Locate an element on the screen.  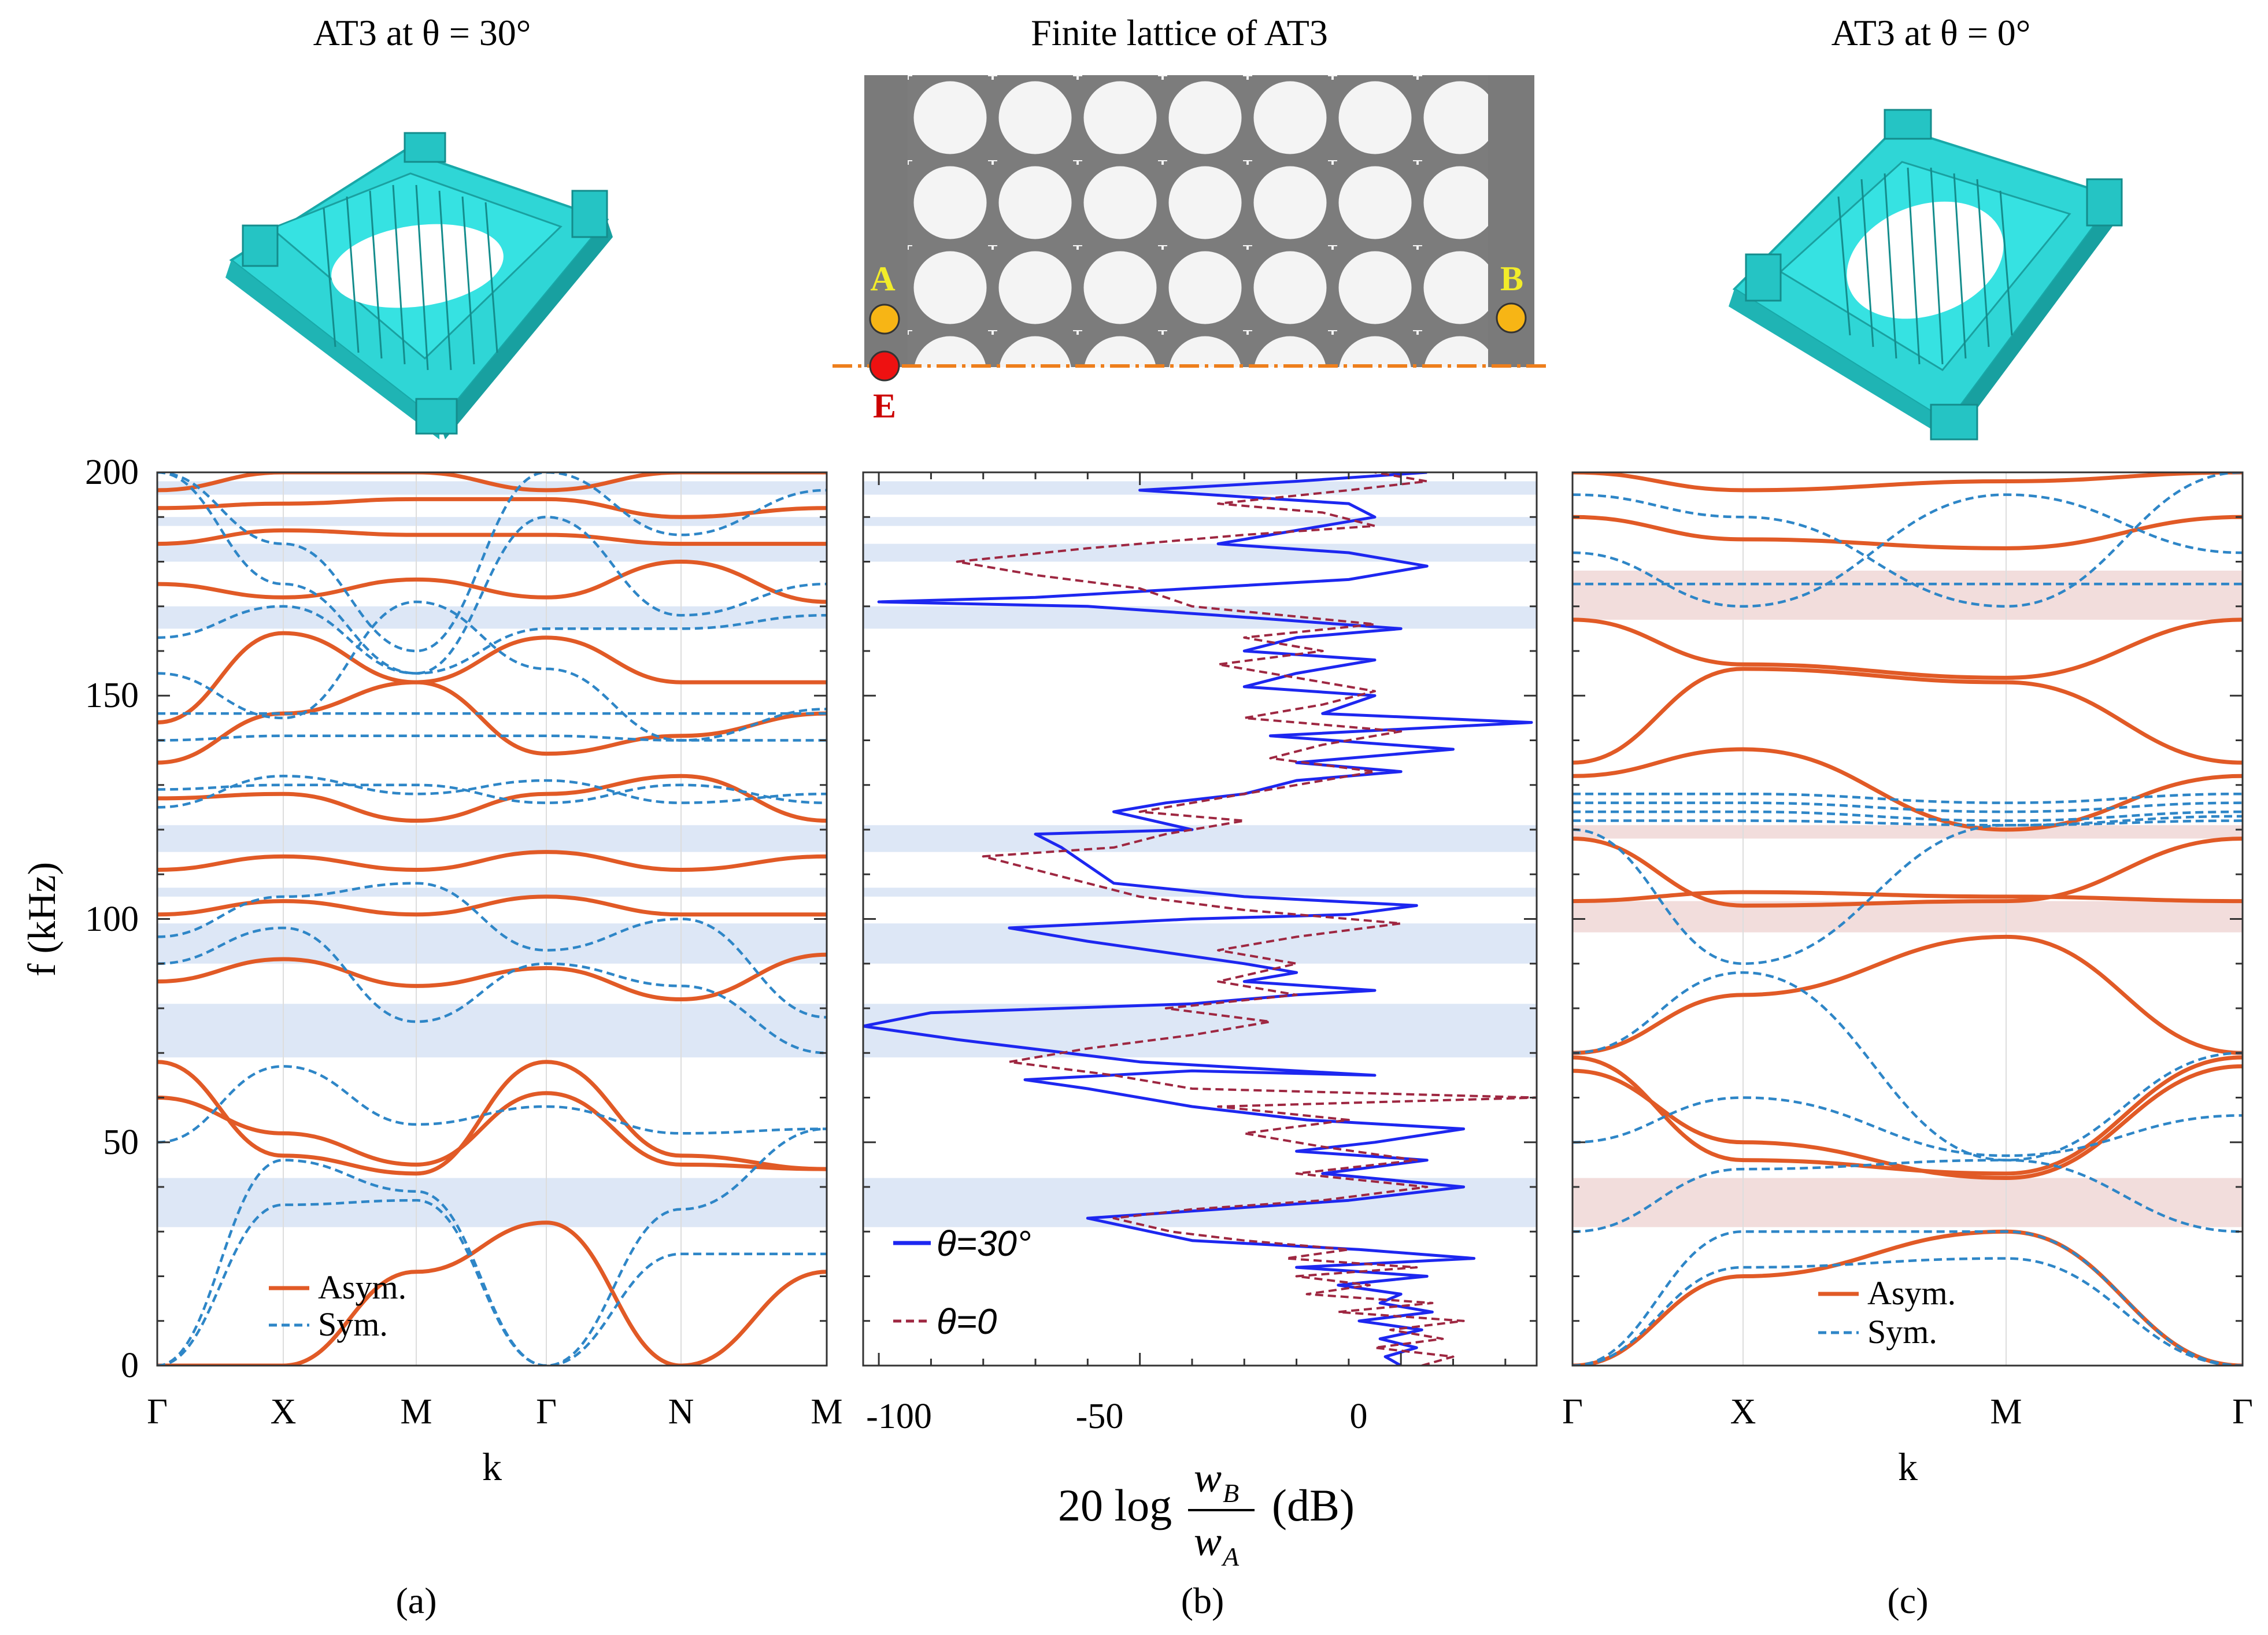
caption-a: (a) is located at coordinates (415, 1600).